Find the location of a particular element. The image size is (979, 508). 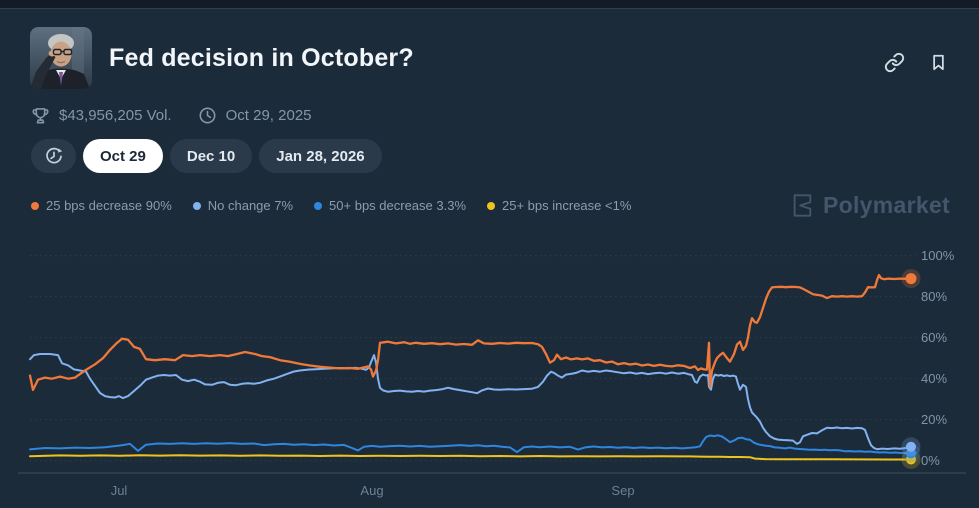

bookmark-icon is located at coordinates (938, 64).